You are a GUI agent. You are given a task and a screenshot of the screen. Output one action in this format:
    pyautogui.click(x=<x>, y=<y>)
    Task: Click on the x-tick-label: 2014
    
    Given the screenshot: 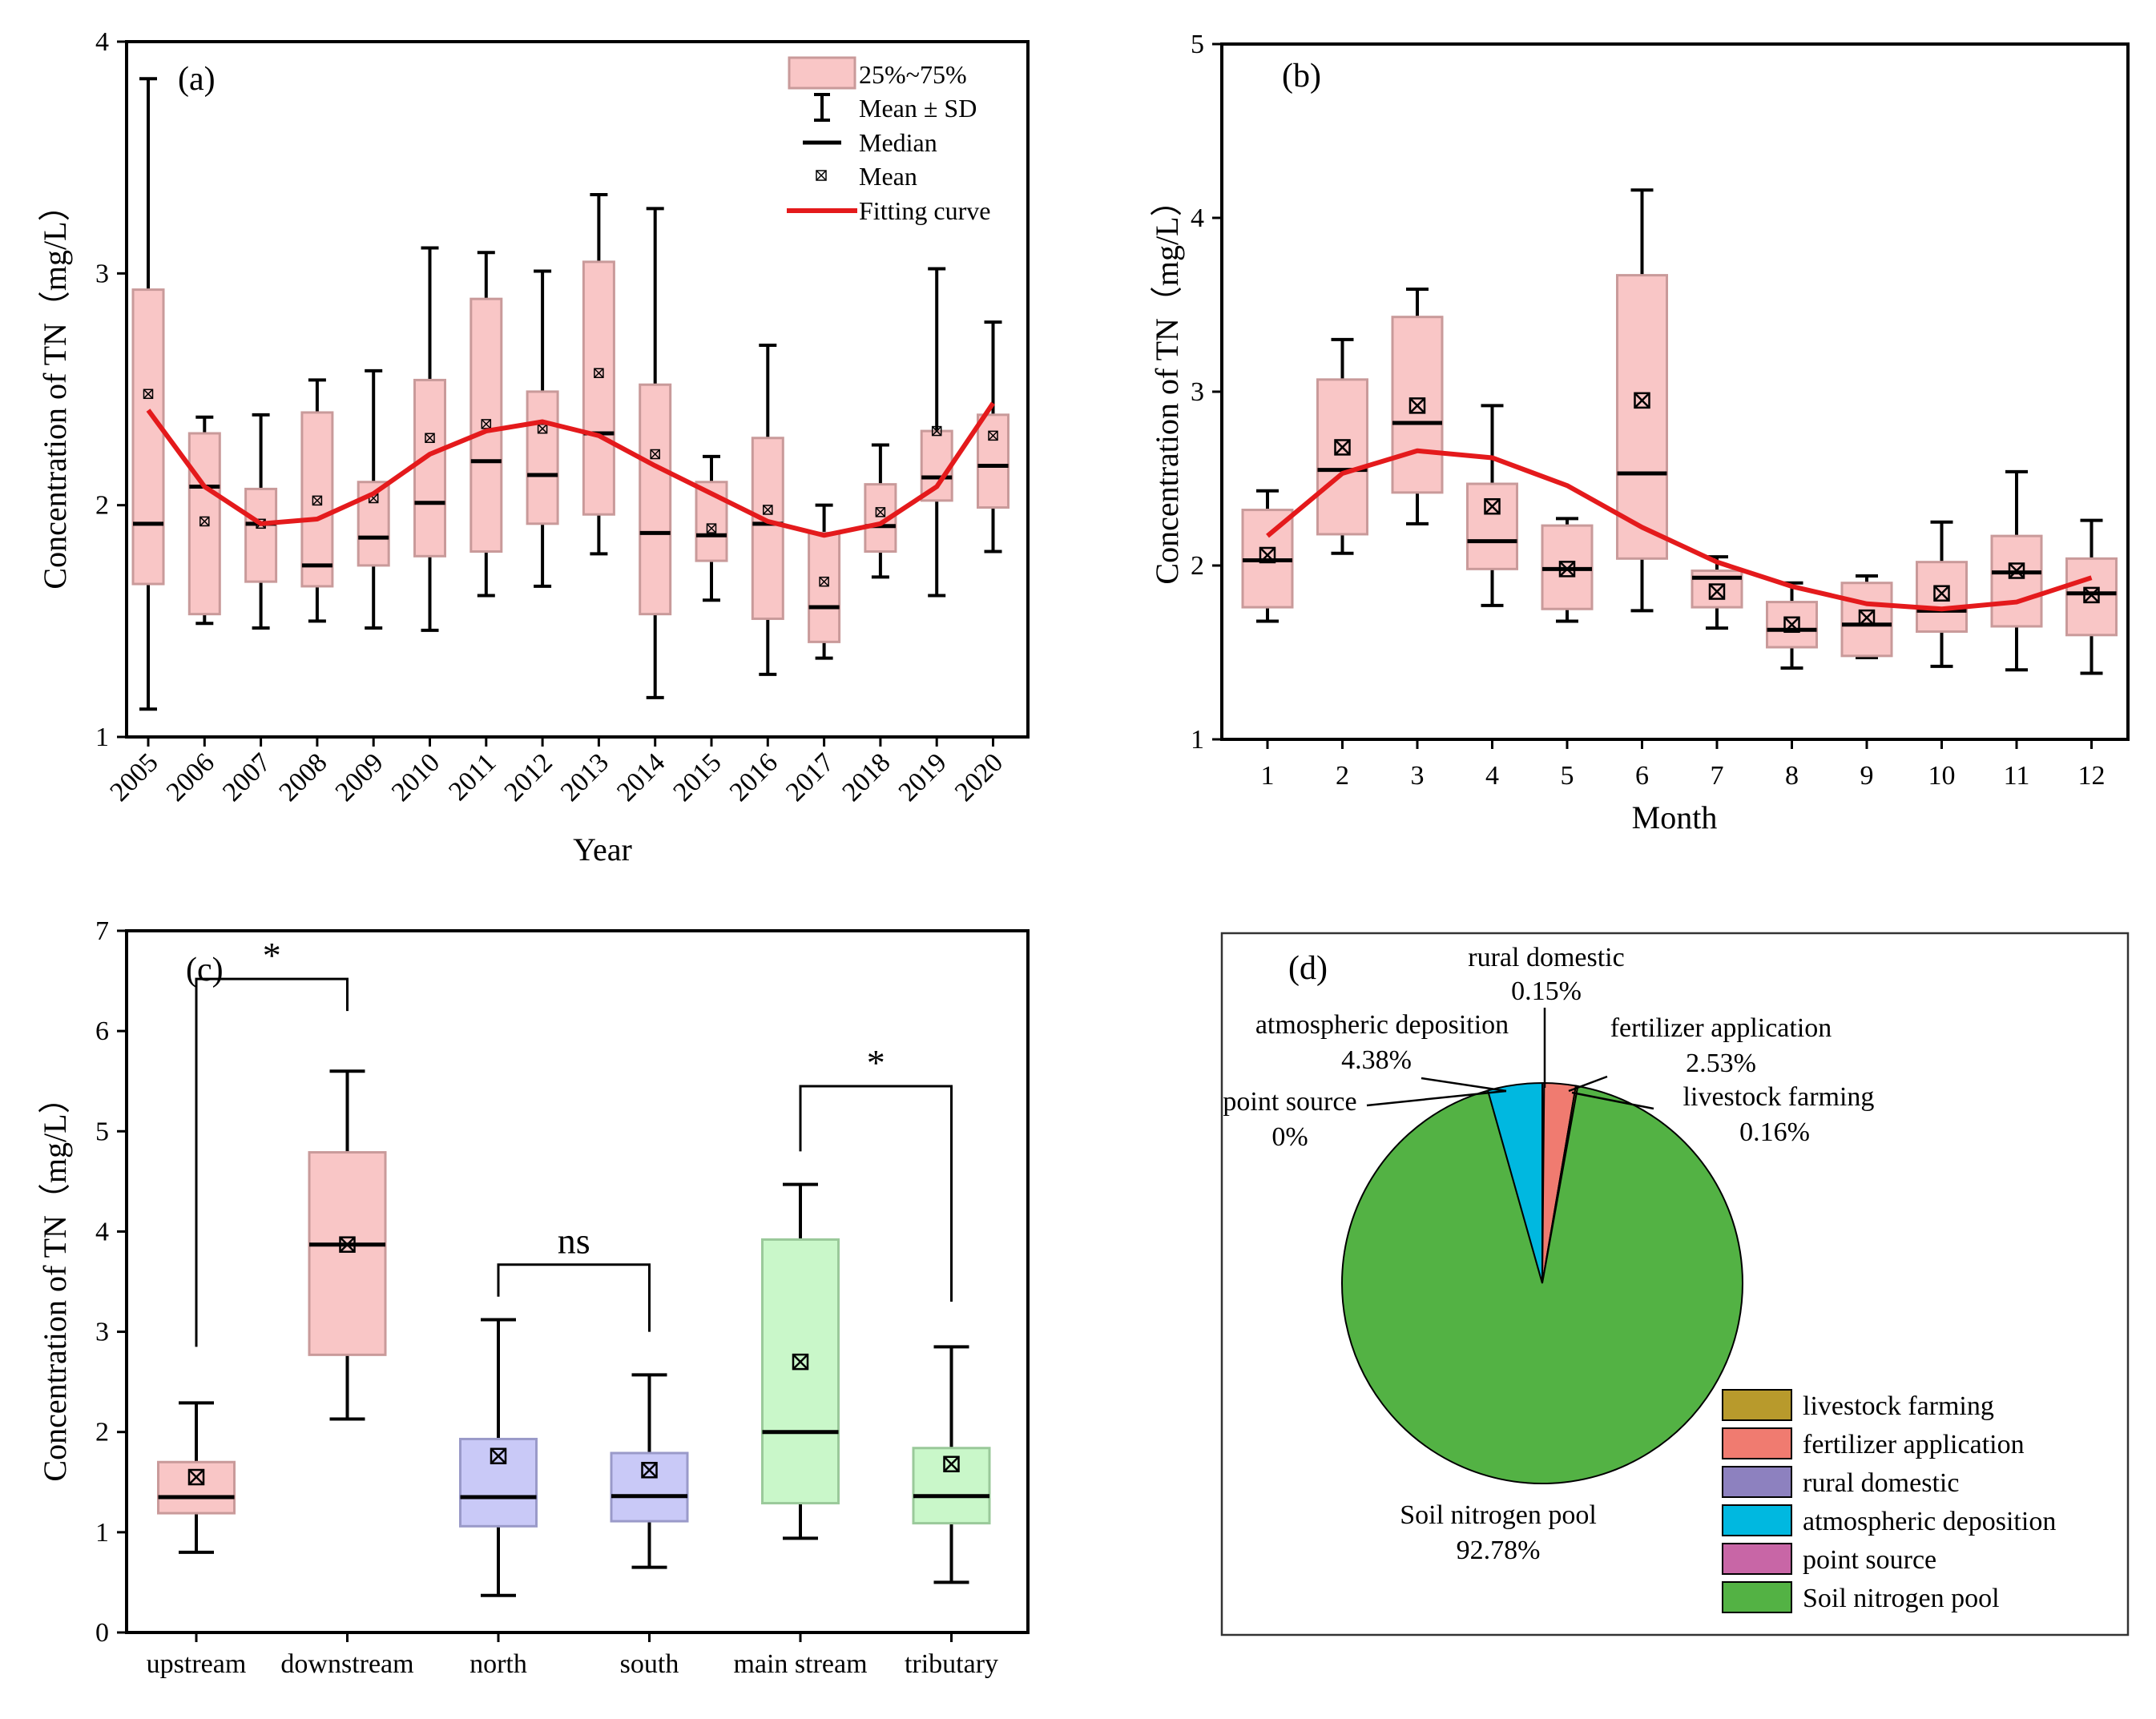 What is the action you would take?
    pyautogui.click(x=641, y=777)
    